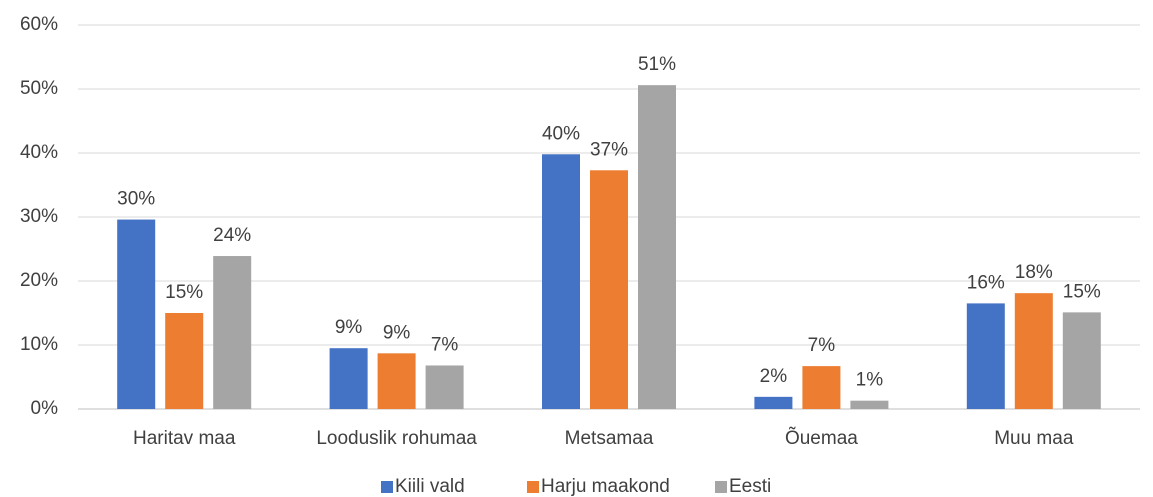 Image resolution: width=1153 pixels, height=497 pixels. Describe the element at coordinates (396, 438) in the screenshot. I see `x-tick-label: Looduslik rohumaa` at that location.